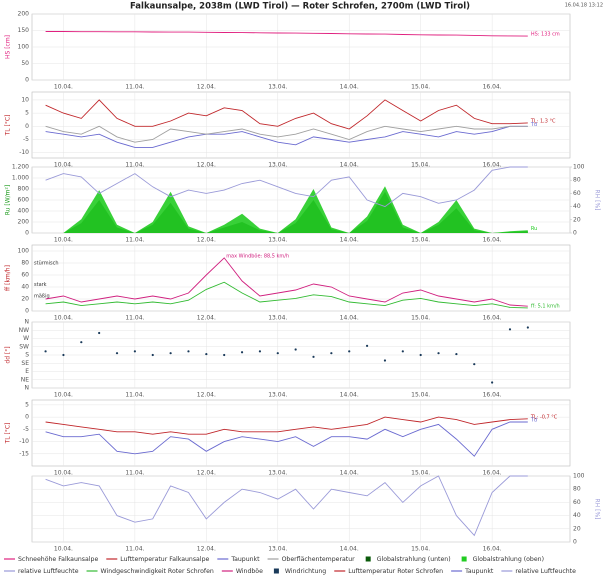 The image size is (605, 577). I want to click on legend-label: Windrichtung, so click(305, 571).